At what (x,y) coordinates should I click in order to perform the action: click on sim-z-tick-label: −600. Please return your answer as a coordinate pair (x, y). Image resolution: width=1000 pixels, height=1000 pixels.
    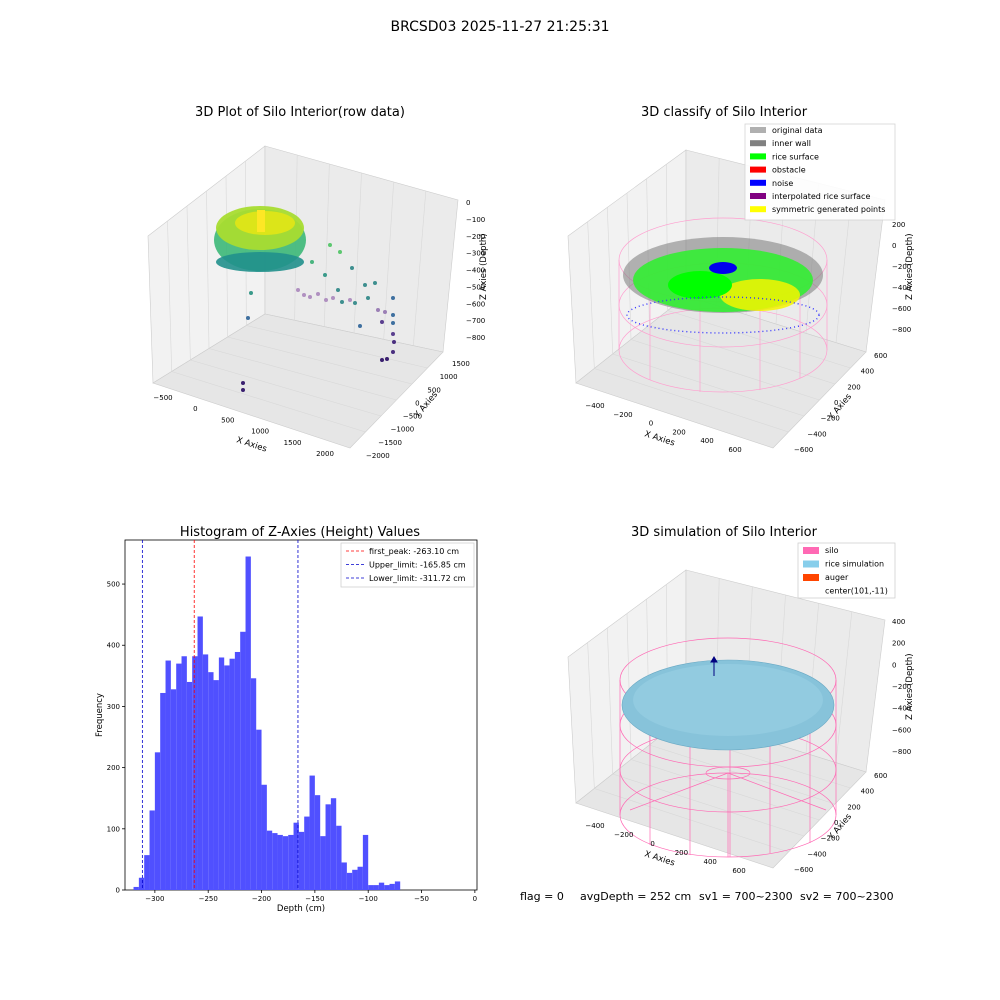
    Looking at the image, I should click on (901, 730).